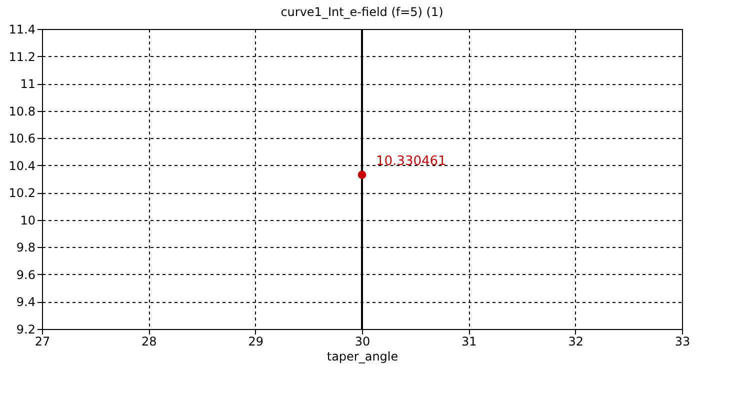 This screenshot has height=394, width=738. What do you see at coordinates (256, 341) in the screenshot?
I see `x-tick-label: 29` at bounding box center [256, 341].